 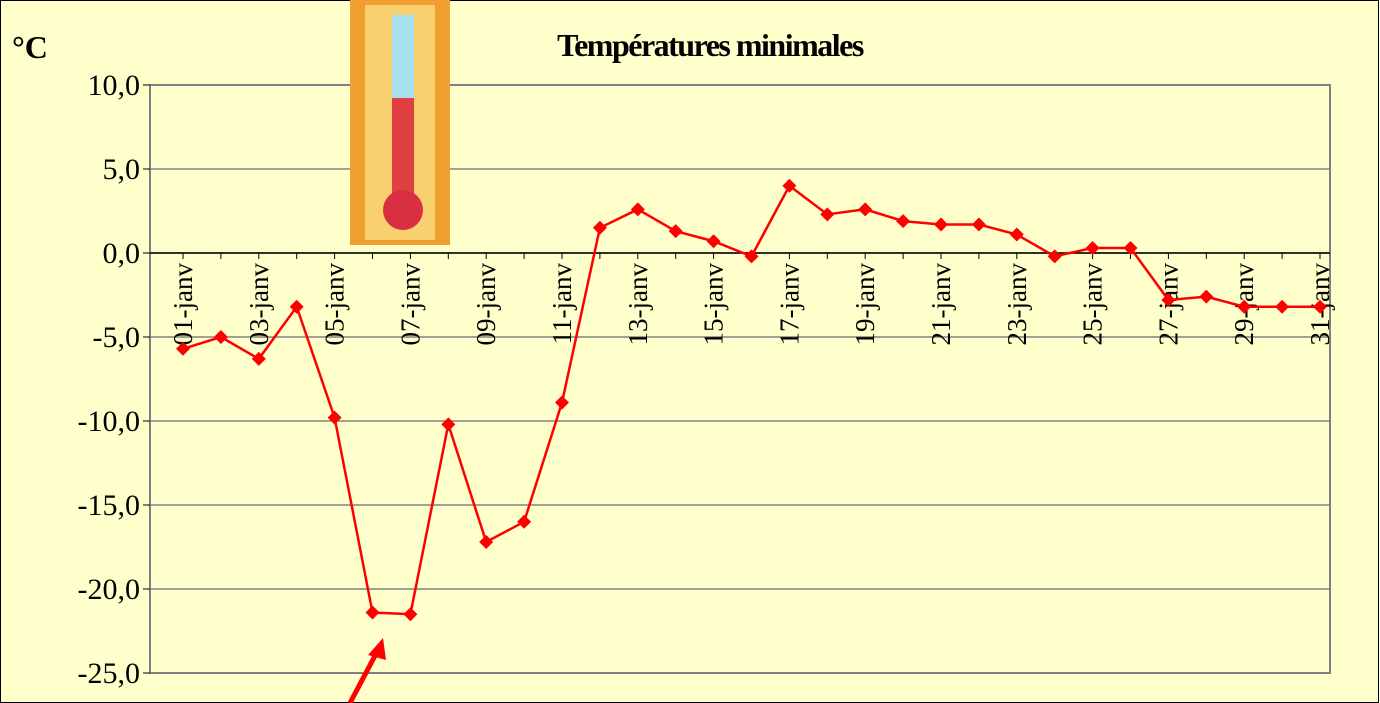 I want to click on thermo-cold, so click(x=403, y=57).